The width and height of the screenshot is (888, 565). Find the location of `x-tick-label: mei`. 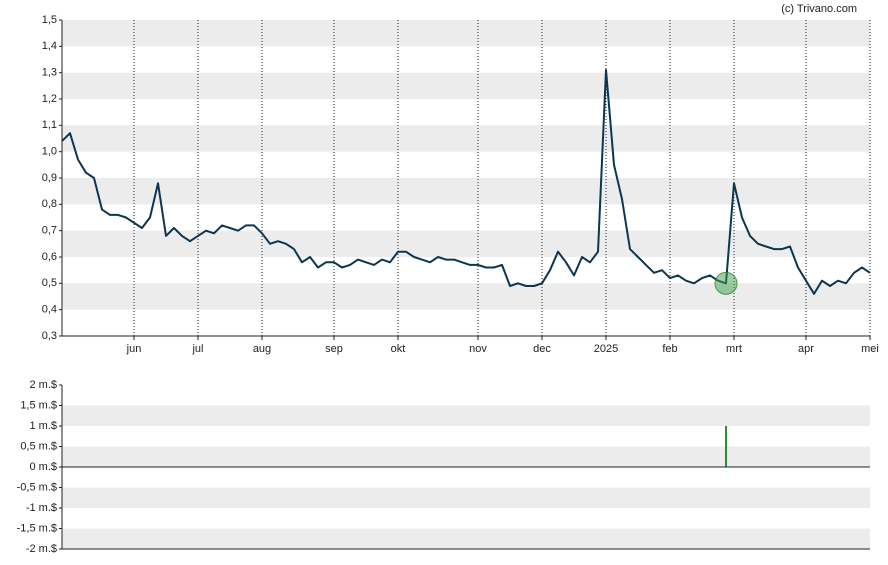

x-tick-label: mei is located at coordinates (870, 349).